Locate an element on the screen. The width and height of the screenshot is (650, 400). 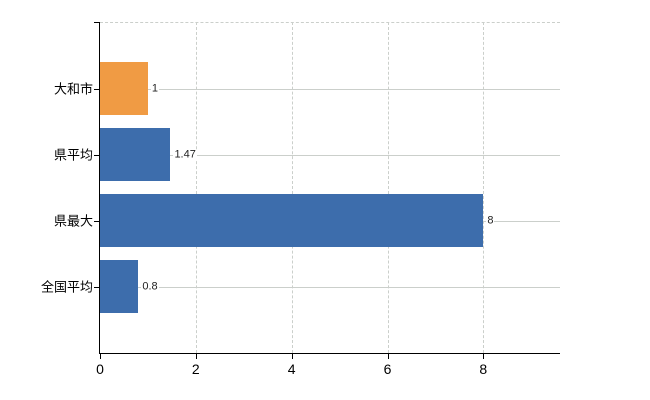
x-tick-label: 2 is located at coordinates (195, 369).